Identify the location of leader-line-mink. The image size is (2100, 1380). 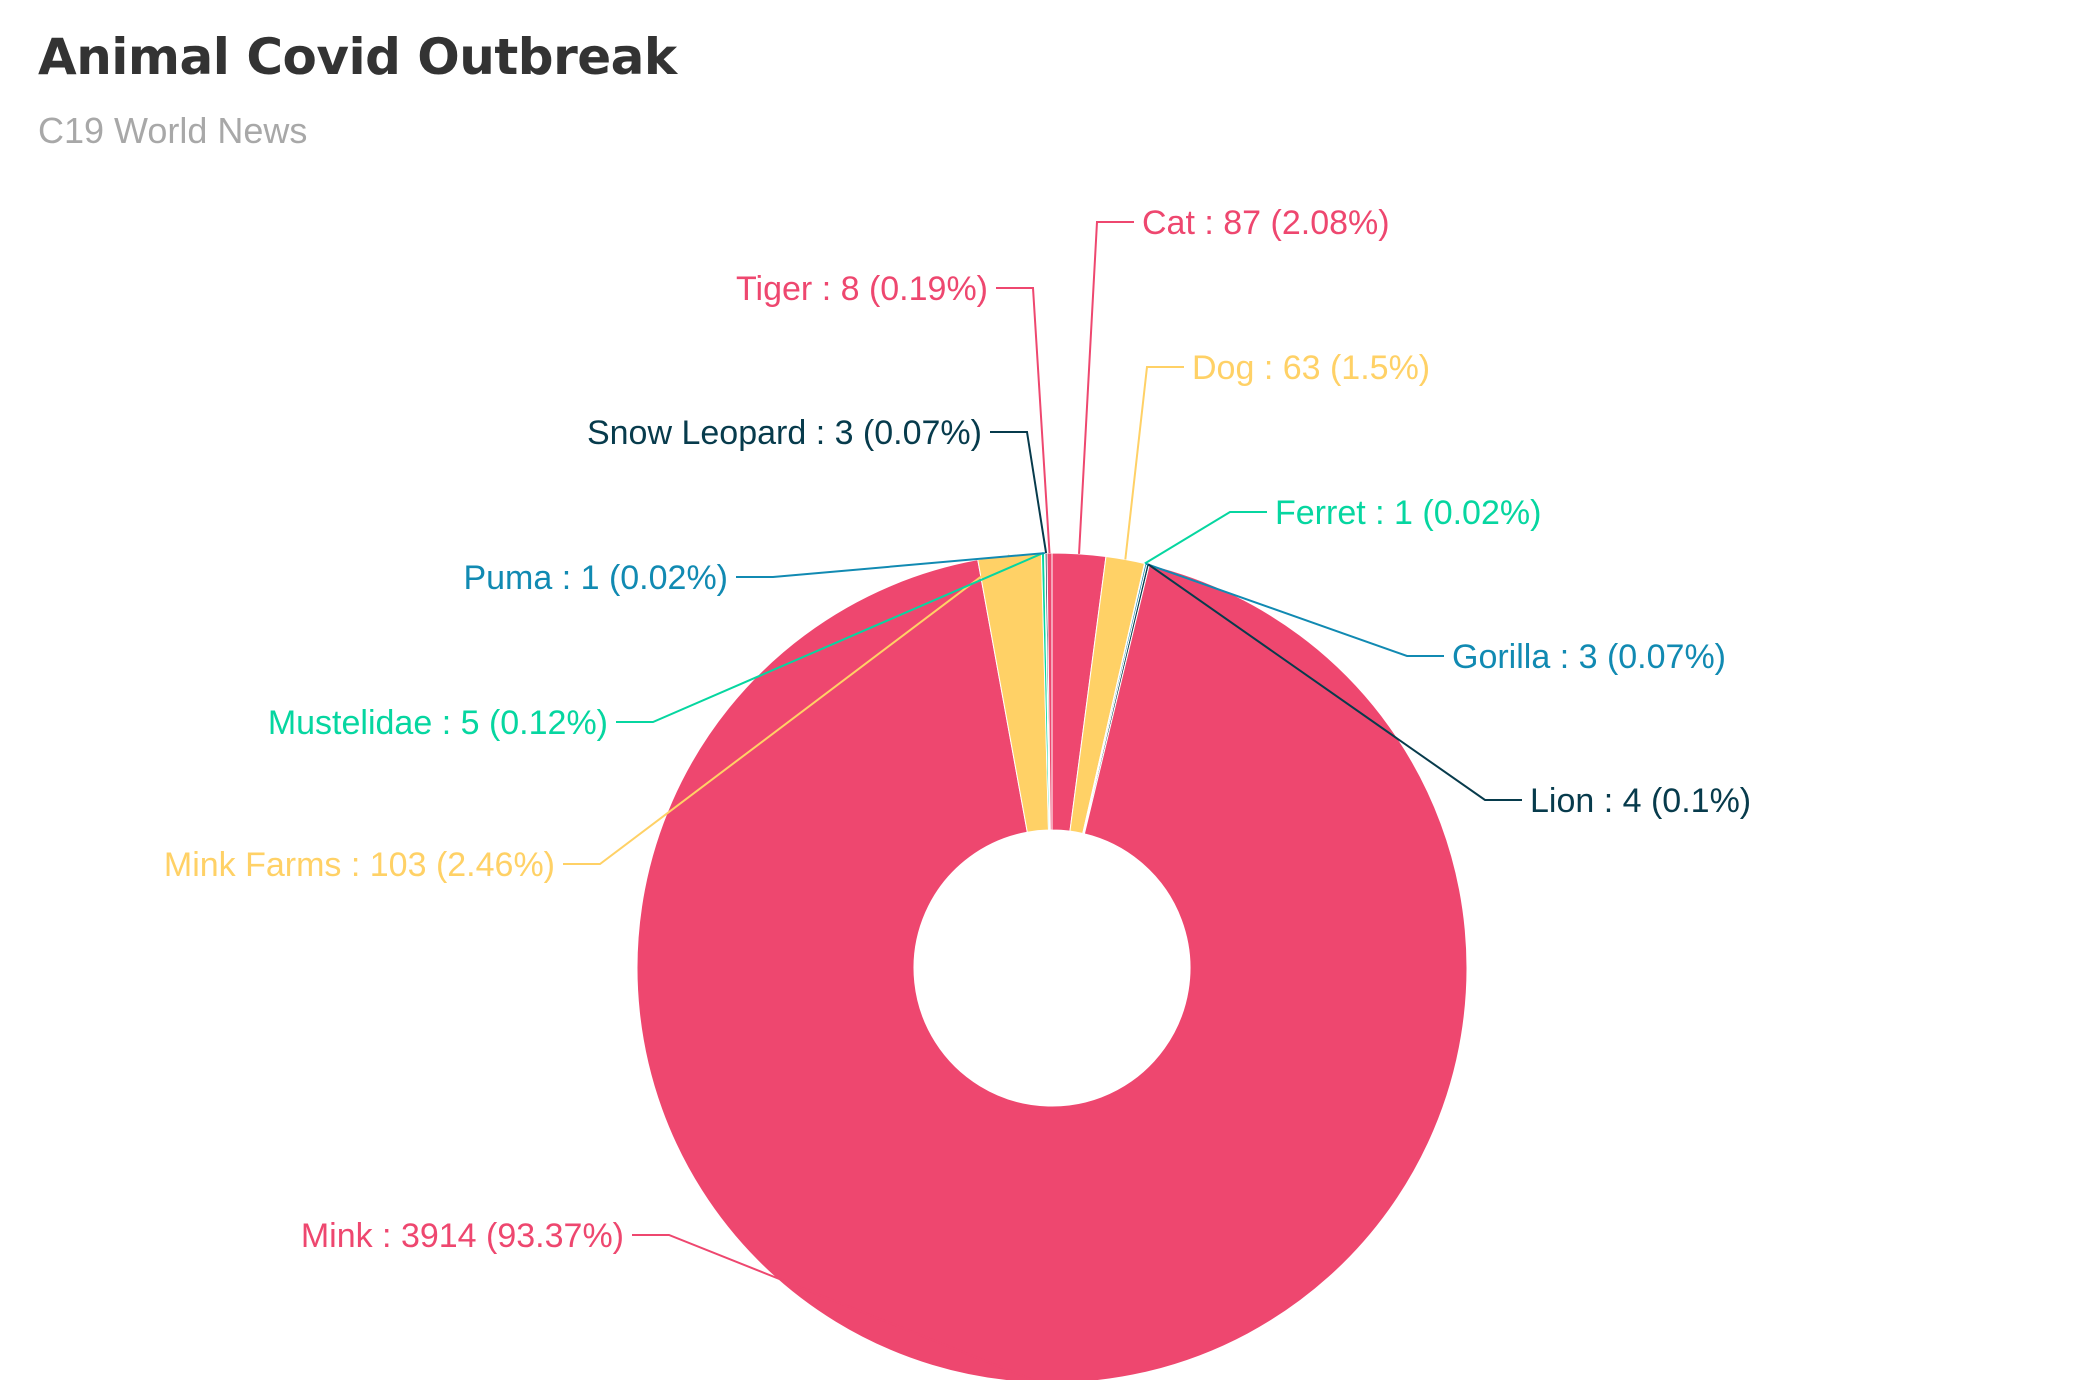
(834, 1307).